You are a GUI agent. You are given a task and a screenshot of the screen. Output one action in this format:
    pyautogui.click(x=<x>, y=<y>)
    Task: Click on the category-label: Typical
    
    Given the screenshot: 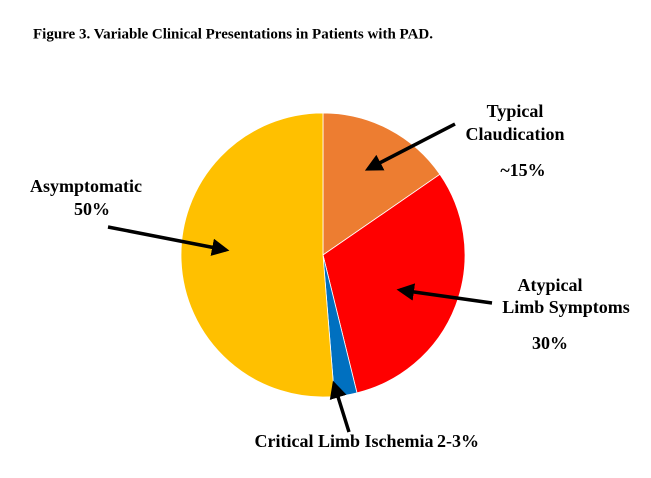 What is the action you would take?
    pyautogui.click(x=515, y=111)
    